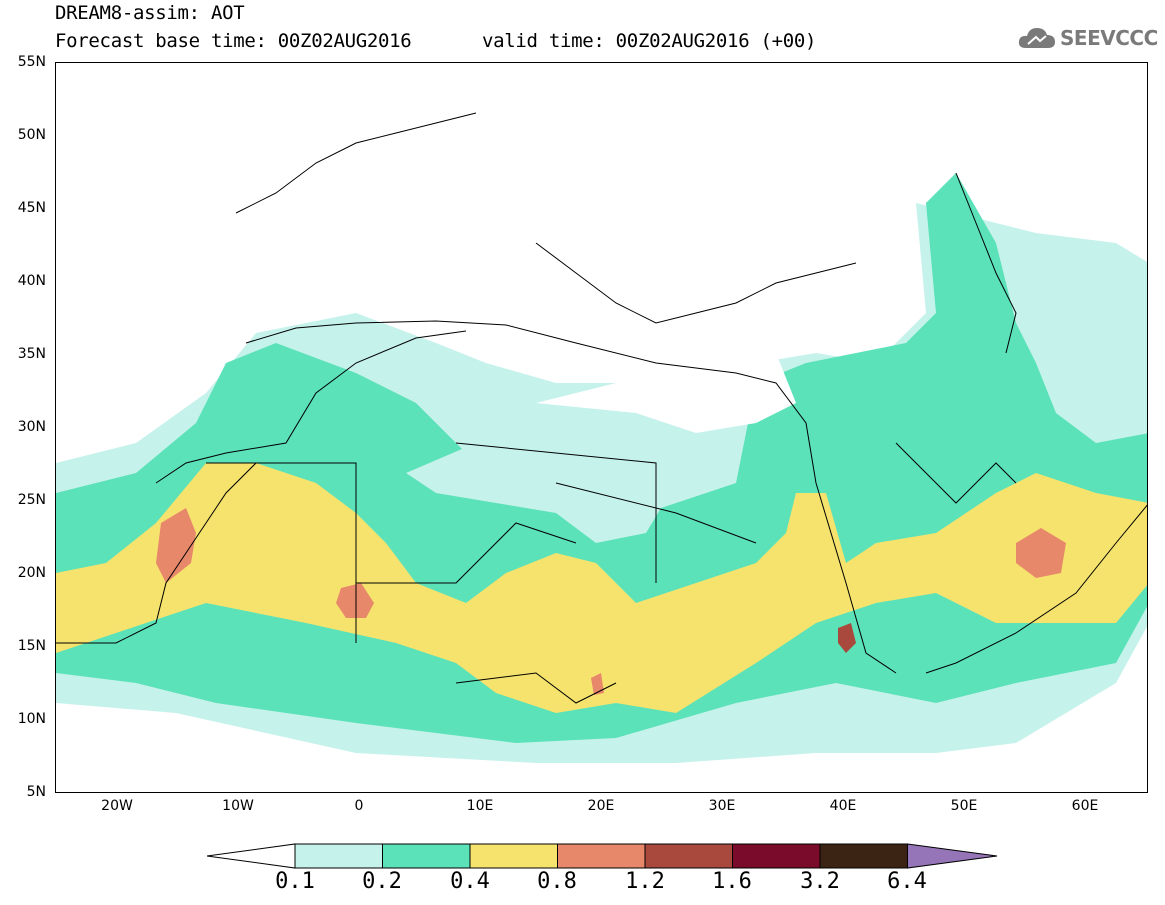  Describe the element at coordinates (359, 806) in the screenshot. I see `lon-label: 0` at that location.